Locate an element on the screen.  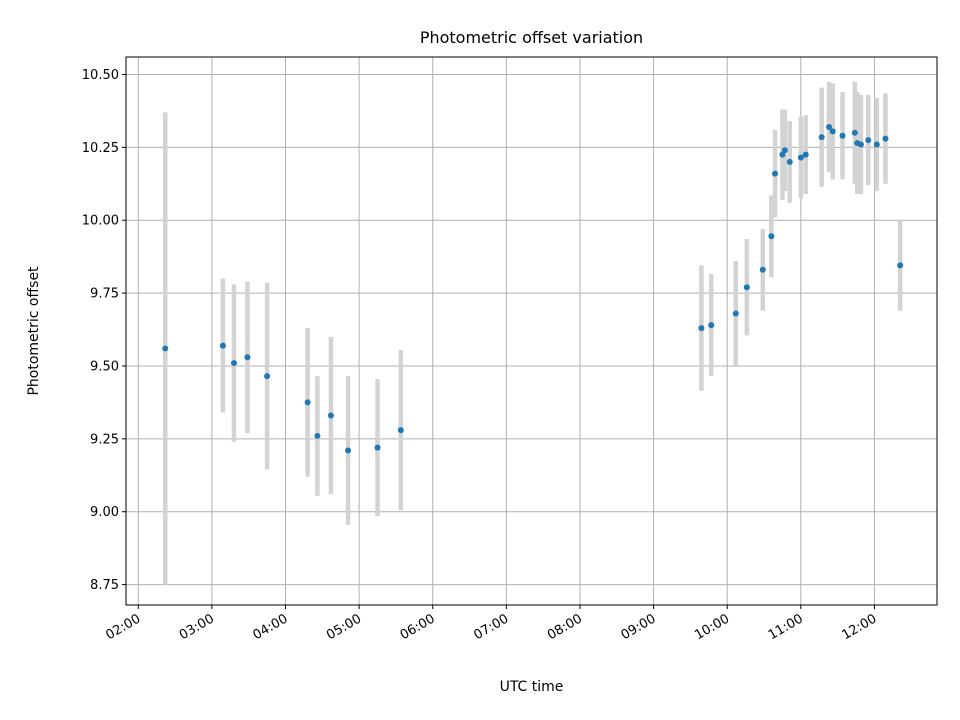
y-tick-label: 9.50 is located at coordinates (104, 366).